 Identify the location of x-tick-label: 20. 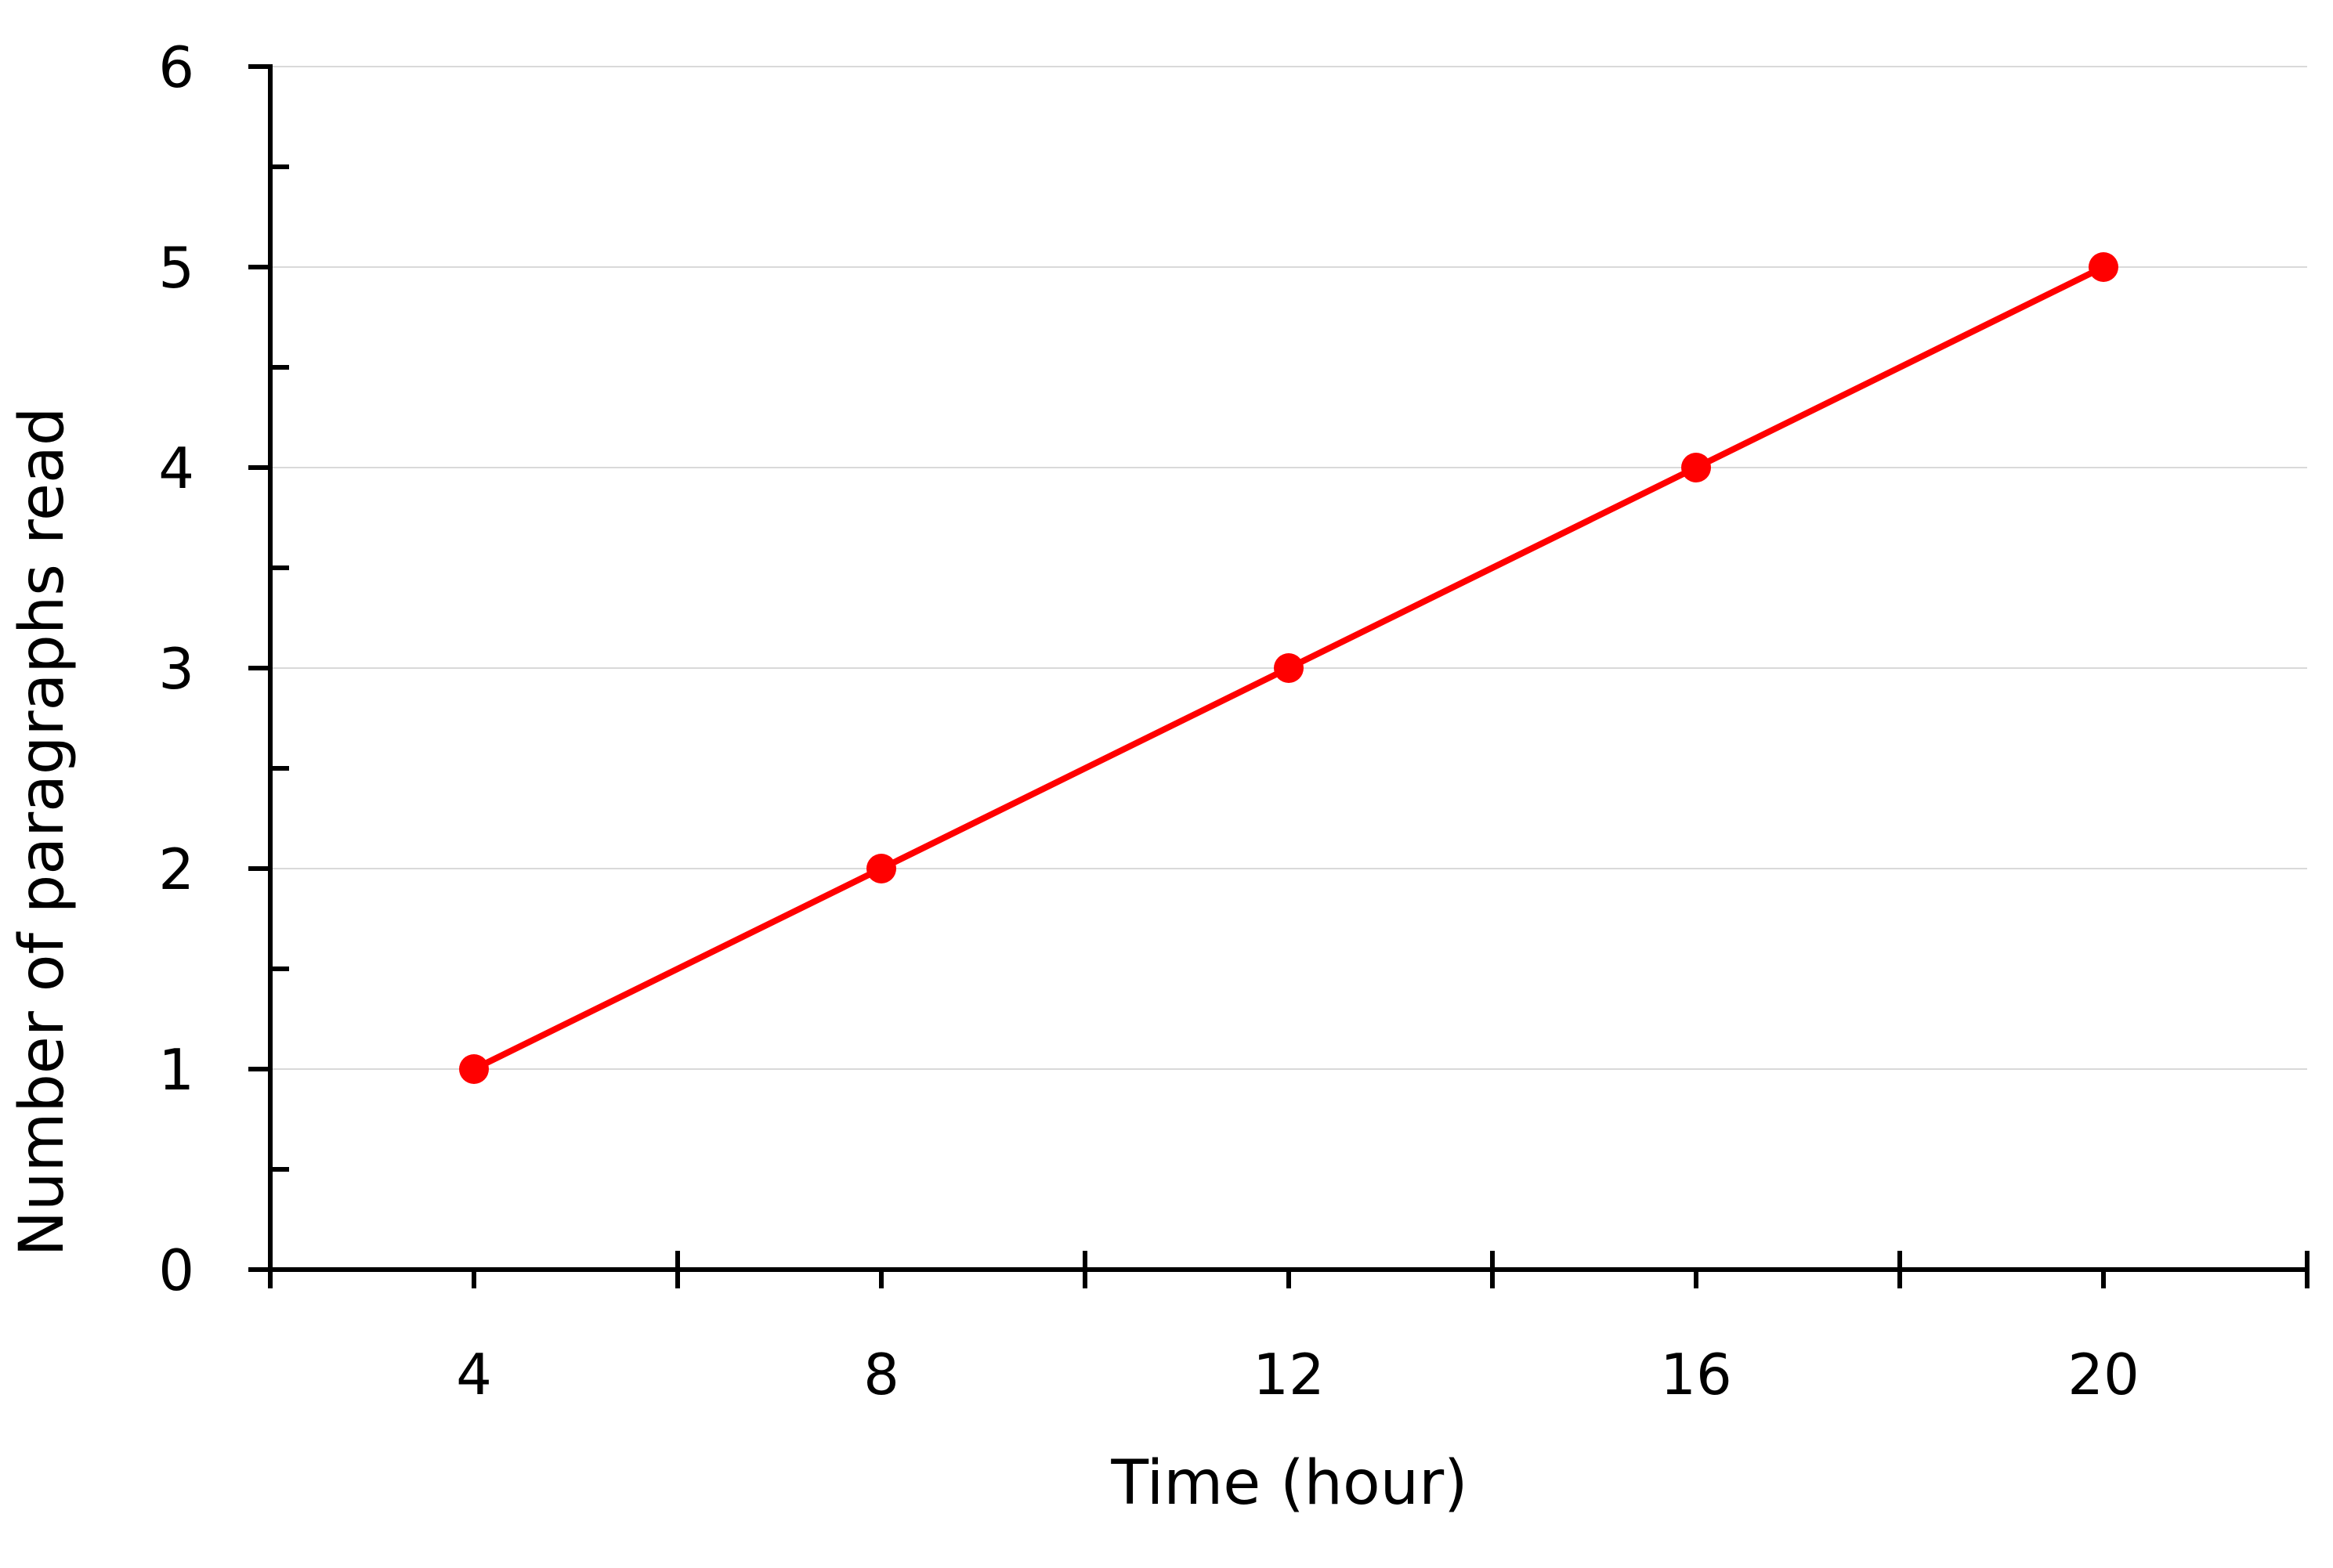
(2103, 1374).